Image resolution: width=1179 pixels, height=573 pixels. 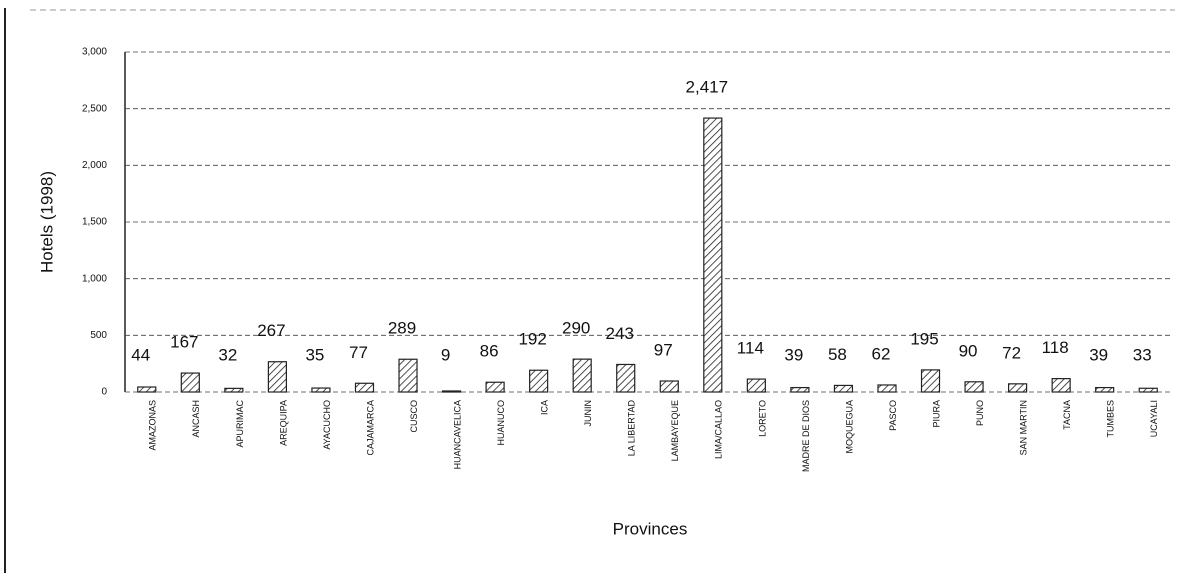 I want to click on y-tick-label: 3,000, so click(x=94, y=52).